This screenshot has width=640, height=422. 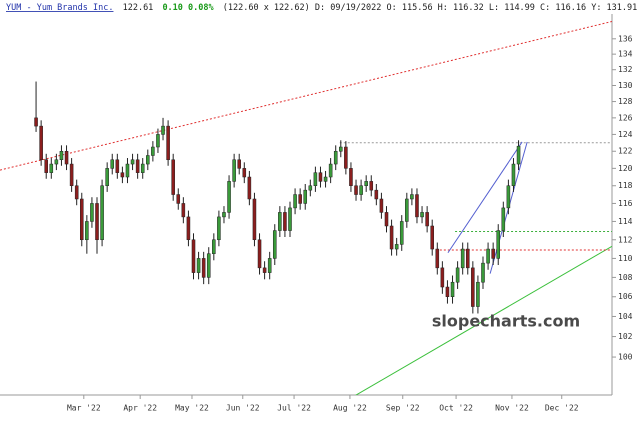 I want to click on symbol: YUM - Yum Brands Inc., so click(x=59, y=8).